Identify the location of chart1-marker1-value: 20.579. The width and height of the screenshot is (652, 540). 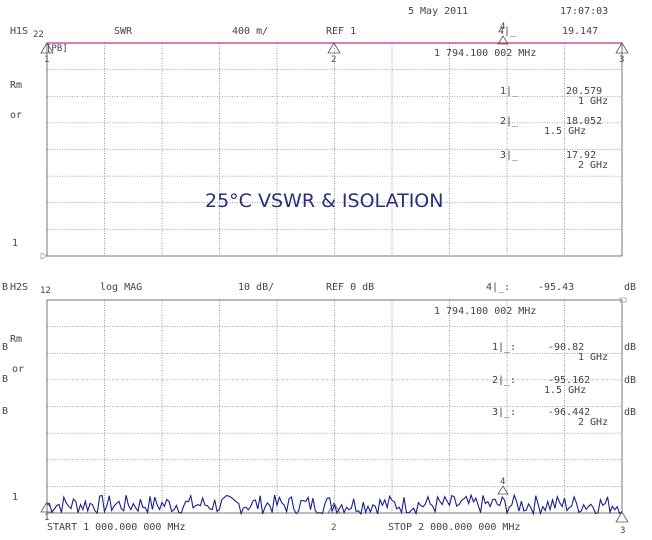
(584, 91).